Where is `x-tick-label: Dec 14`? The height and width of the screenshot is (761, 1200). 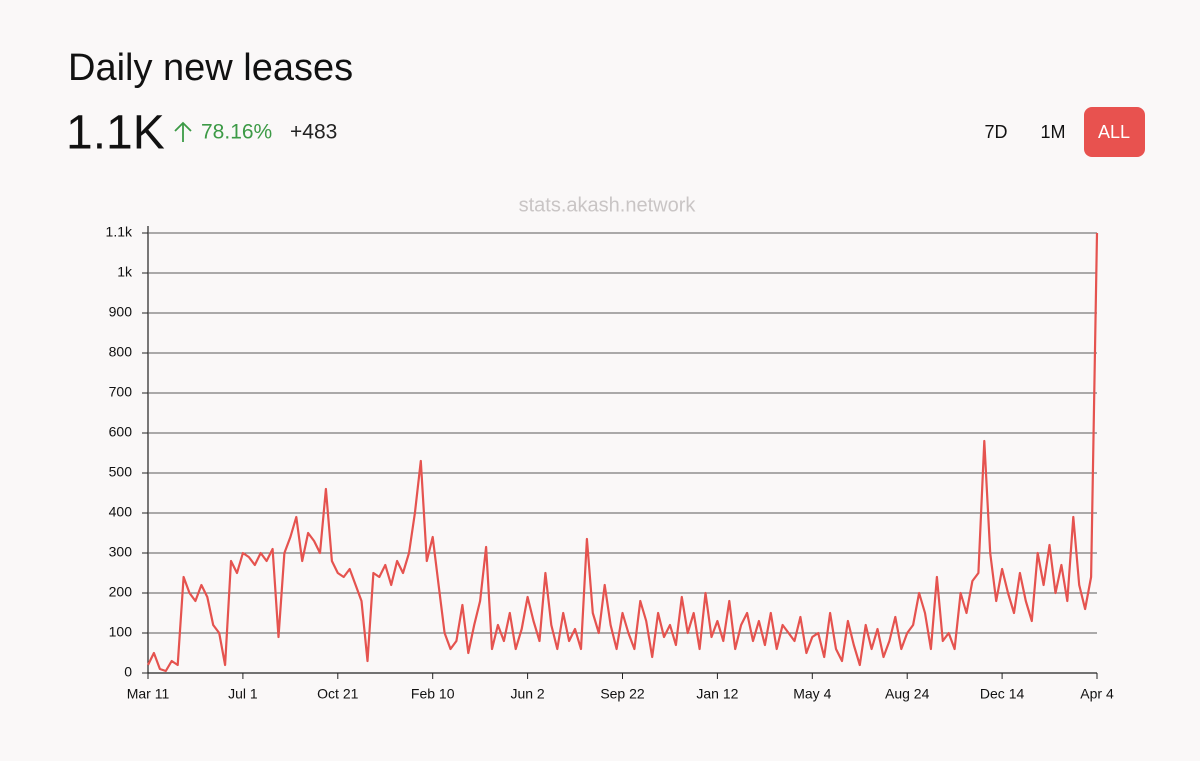 x-tick-label: Dec 14 is located at coordinates (1002, 694).